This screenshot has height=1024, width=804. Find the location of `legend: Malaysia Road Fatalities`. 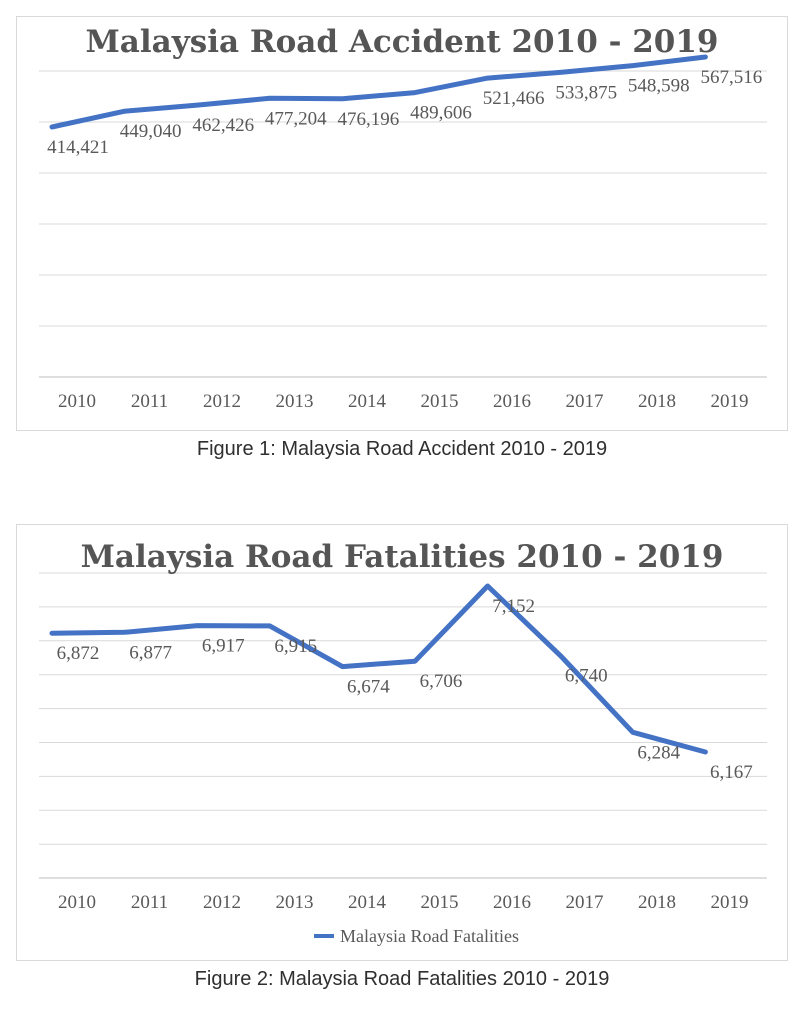

legend: Malaysia Road Fatalities is located at coordinates (416, 936).